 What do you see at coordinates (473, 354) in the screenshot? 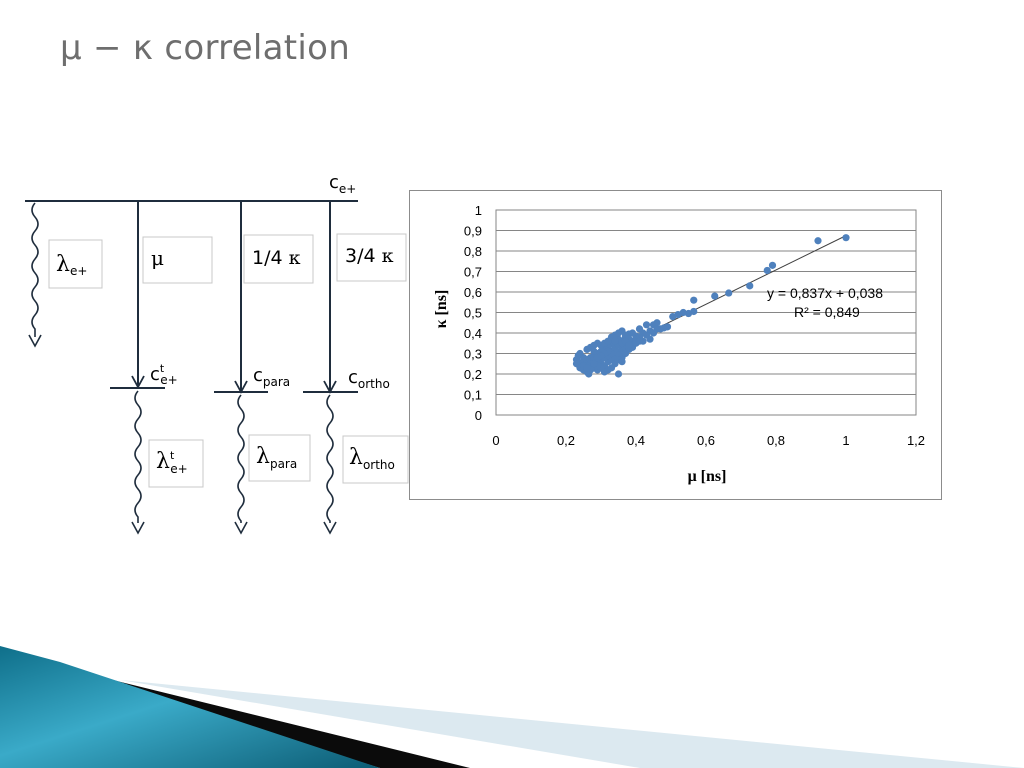
I see `y-tick-label: 0,3` at bounding box center [473, 354].